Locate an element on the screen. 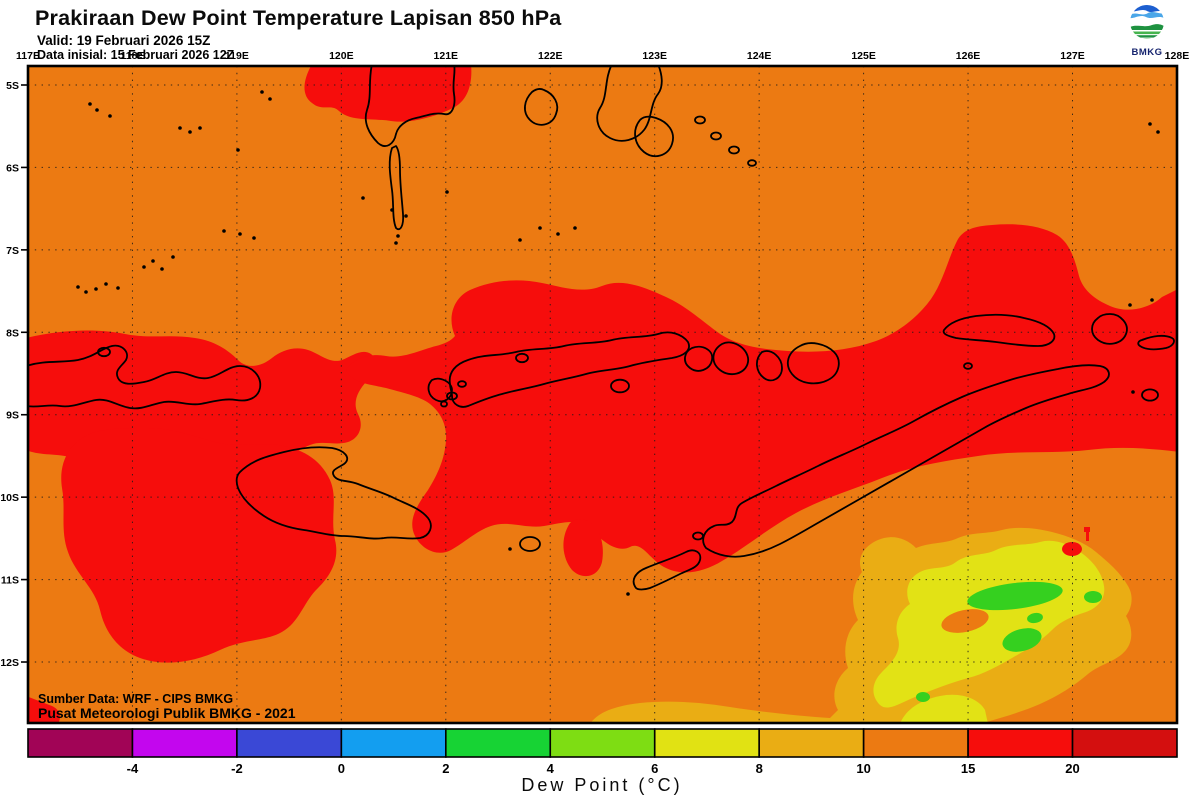  bmkg-logo-icon is located at coordinates (1147, 22).